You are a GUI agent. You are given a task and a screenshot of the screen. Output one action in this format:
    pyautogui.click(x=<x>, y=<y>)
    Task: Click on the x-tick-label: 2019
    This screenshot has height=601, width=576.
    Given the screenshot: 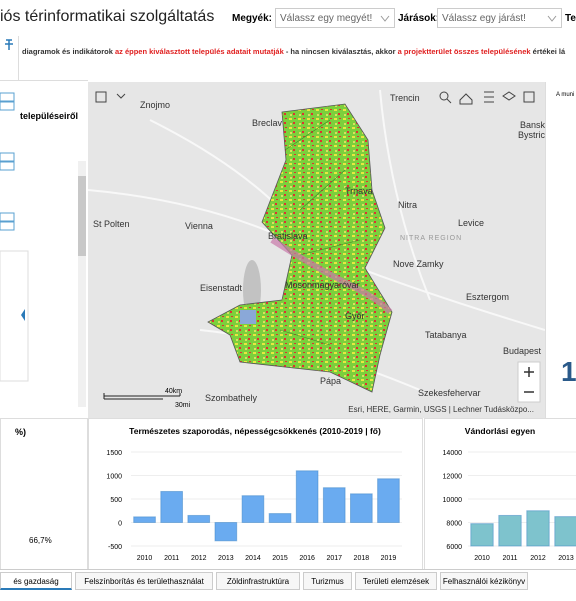 What is the action you would take?
    pyautogui.click(x=389, y=558)
    